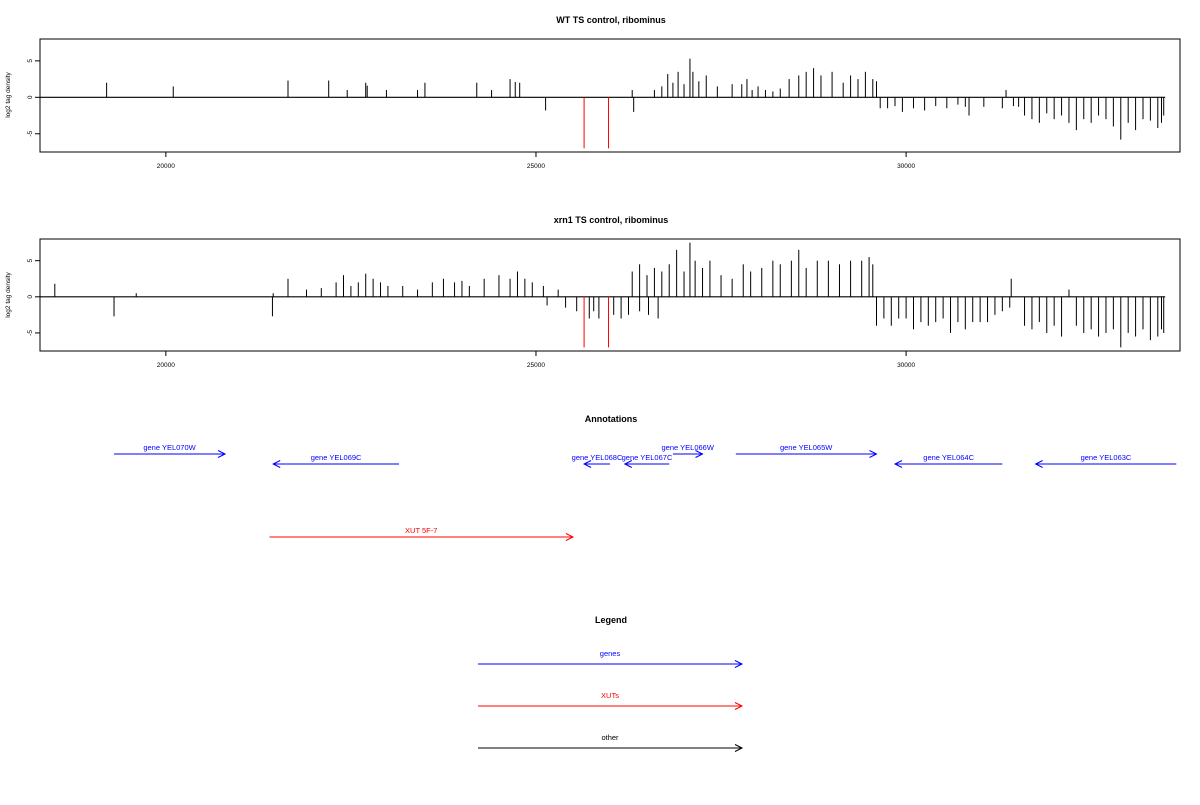 This screenshot has height=805, width=1200. I want to click on gene-label: gene YEL064C, so click(948, 457).